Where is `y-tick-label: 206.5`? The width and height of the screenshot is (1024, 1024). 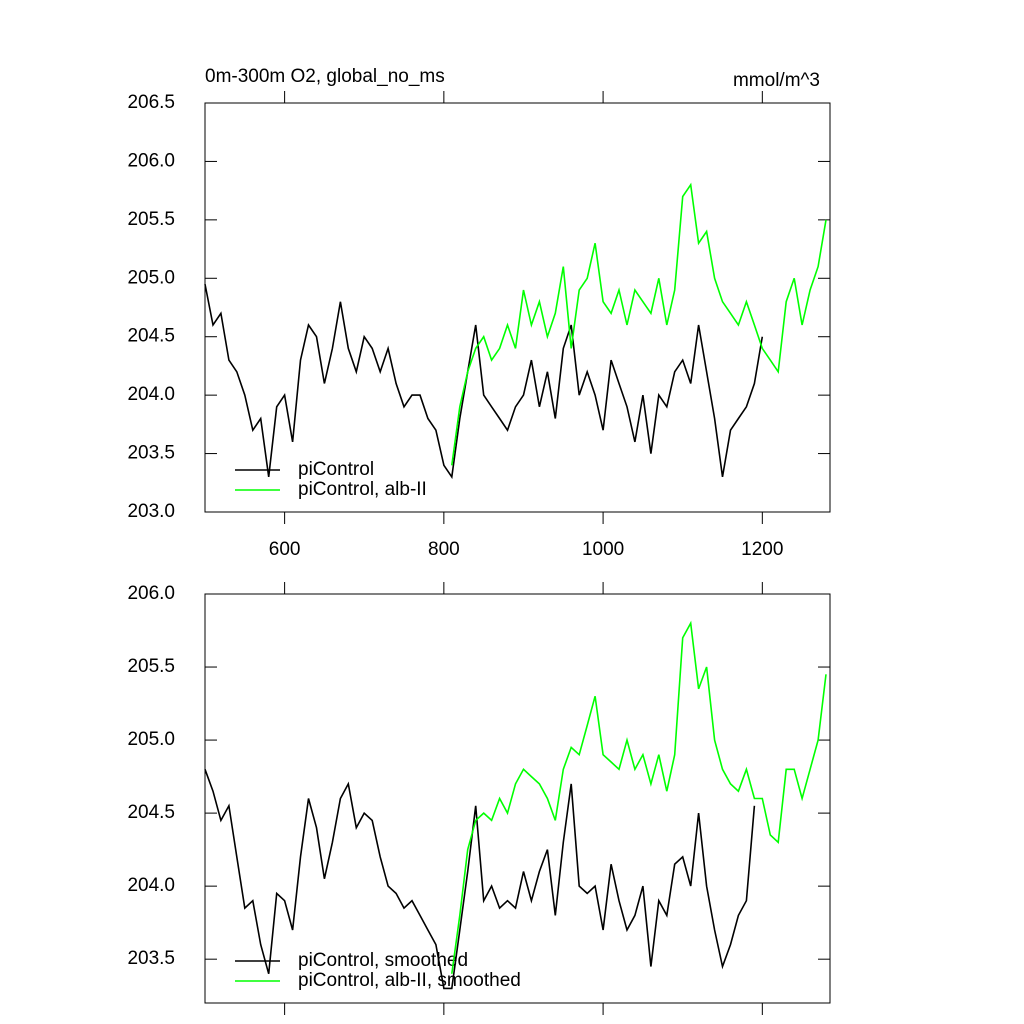 y-tick-label: 206.5 is located at coordinates (151, 102).